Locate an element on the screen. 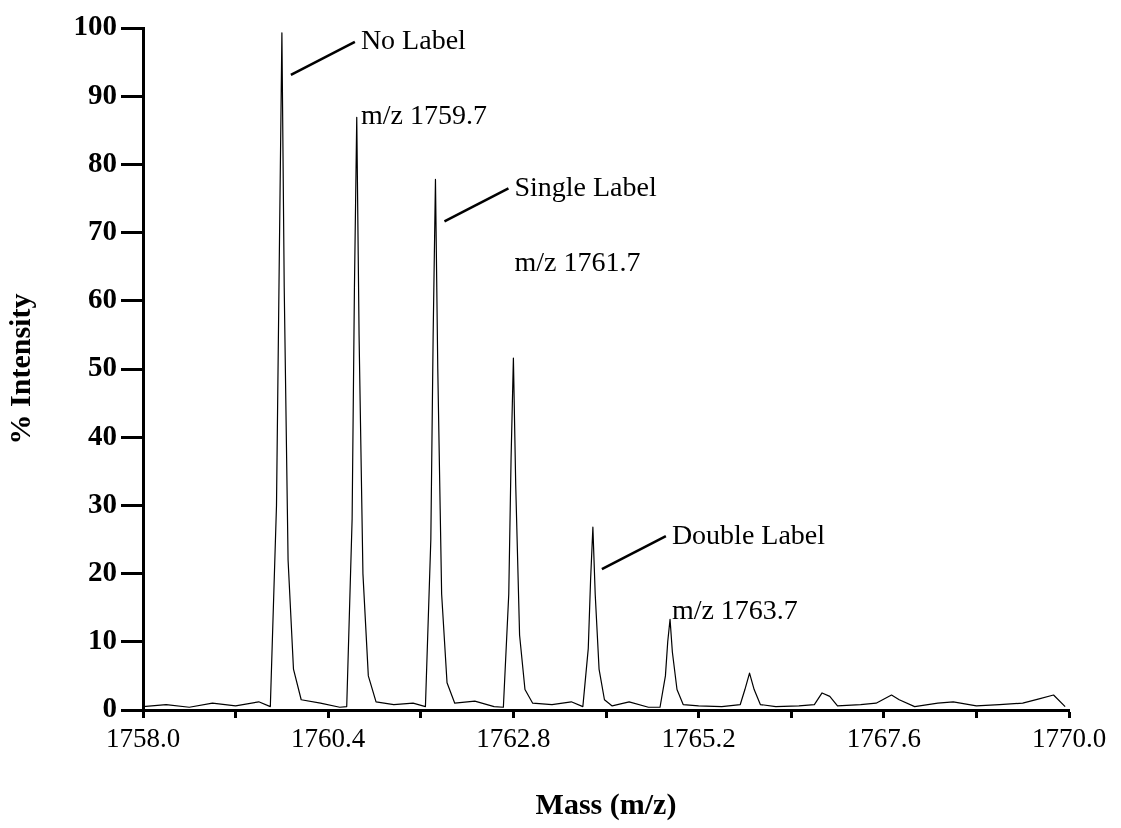 The width and height of the screenshot is (1121, 828). x-tick-label: 1762.8 is located at coordinates (513, 738).